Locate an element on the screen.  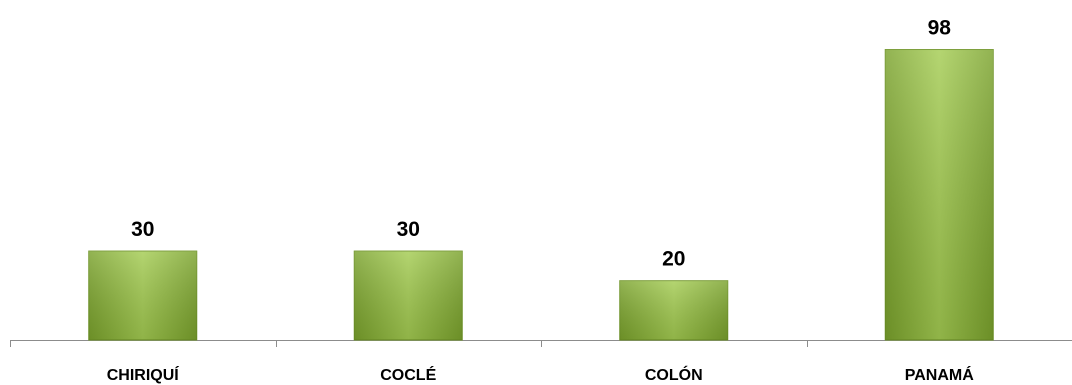
x-tick-label: PANAMÁ is located at coordinates (939, 374).